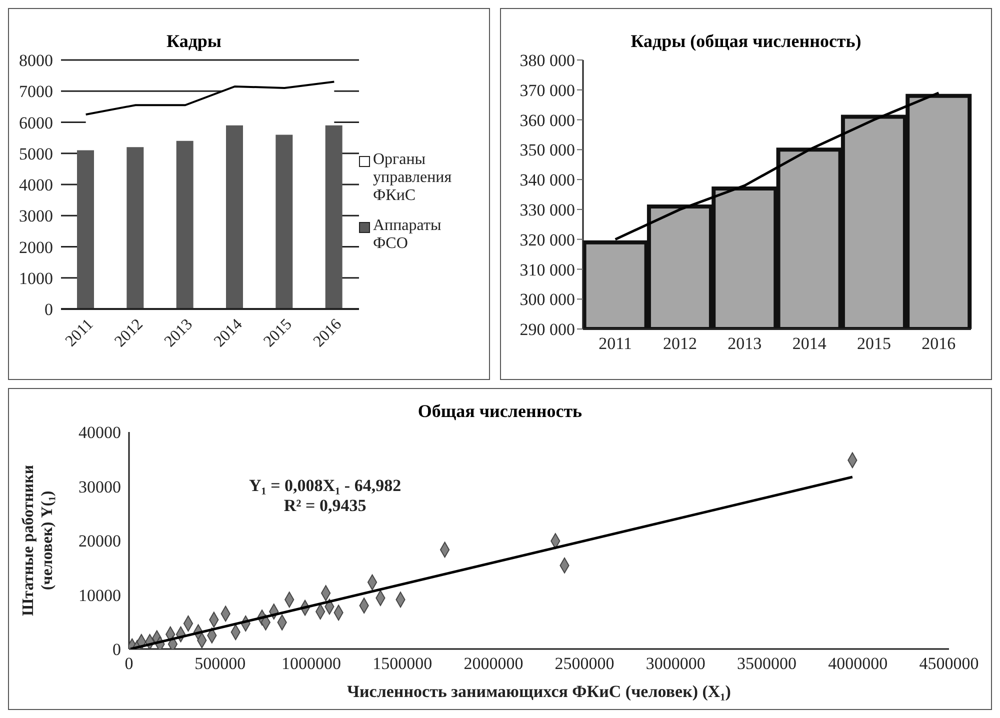 The height and width of the screenshot is (718, 1000). I want to click on x-tick-label: 500000, so click(220, 664).